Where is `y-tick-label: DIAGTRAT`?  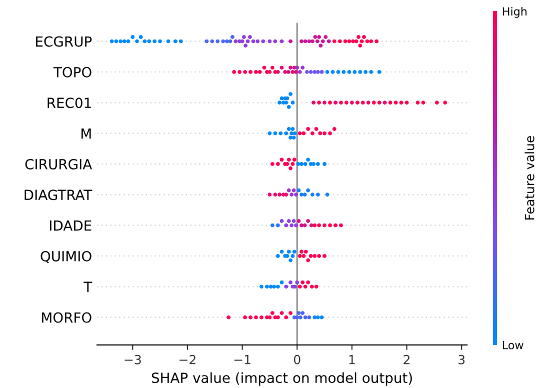
y-tick-label: DIAGTRAT is located at coordinates (58, 195).